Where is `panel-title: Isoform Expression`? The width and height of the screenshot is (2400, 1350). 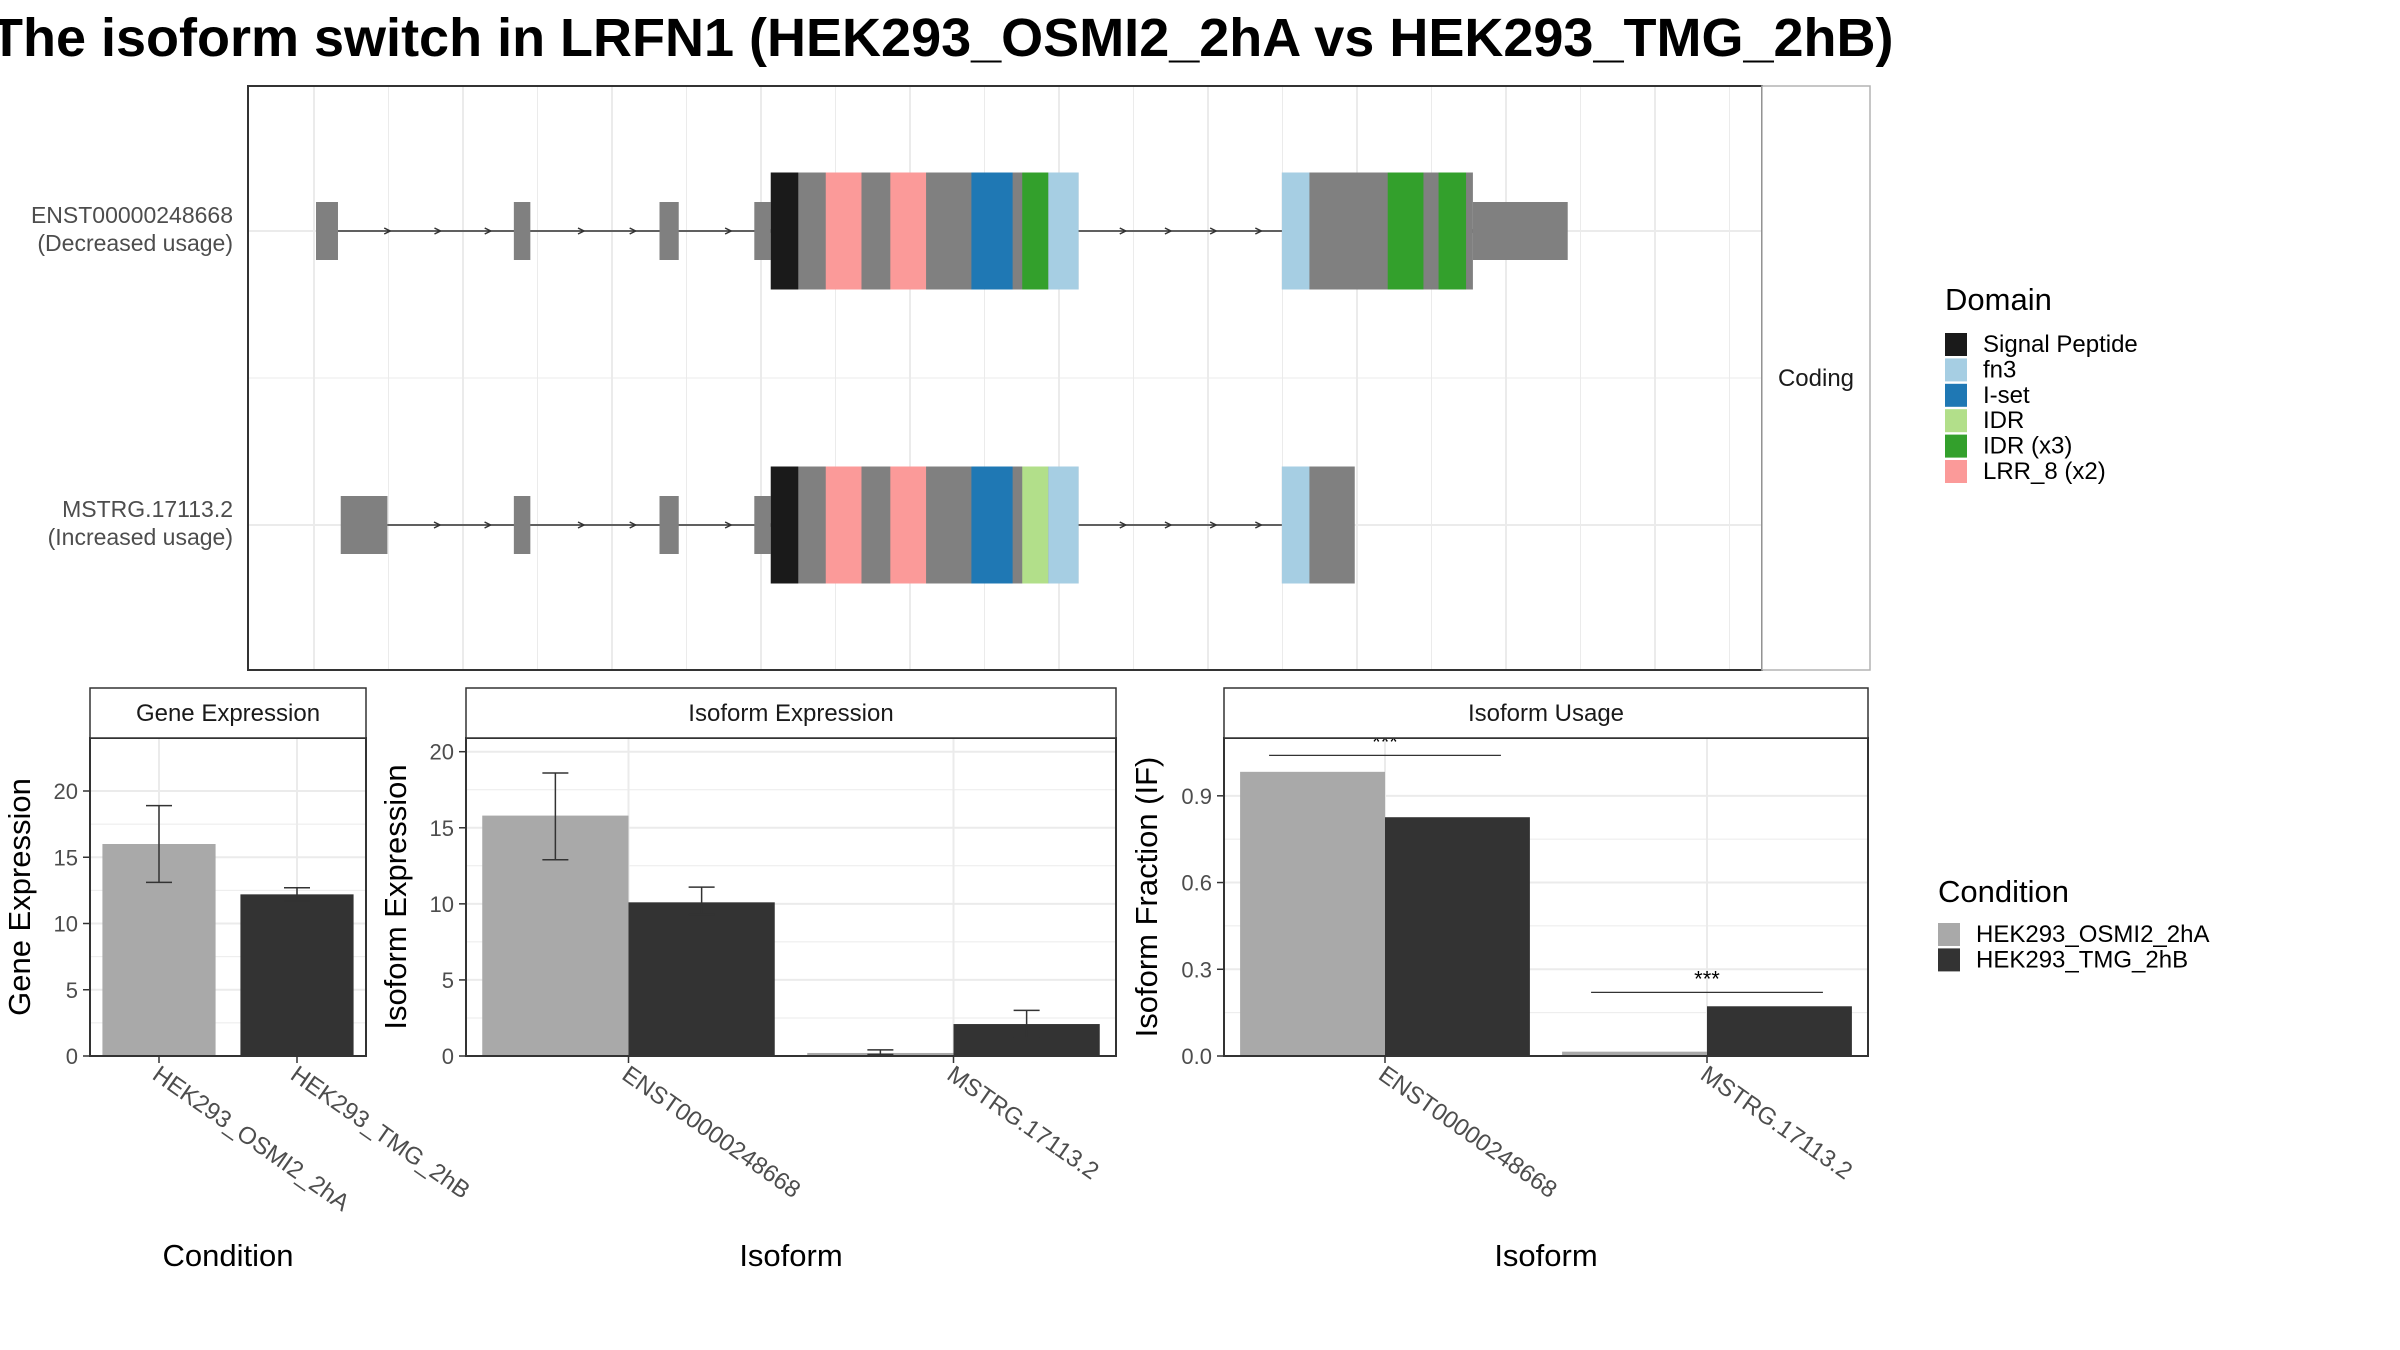 panel-title: Isoform Expression is located at coordinates (790, 713).